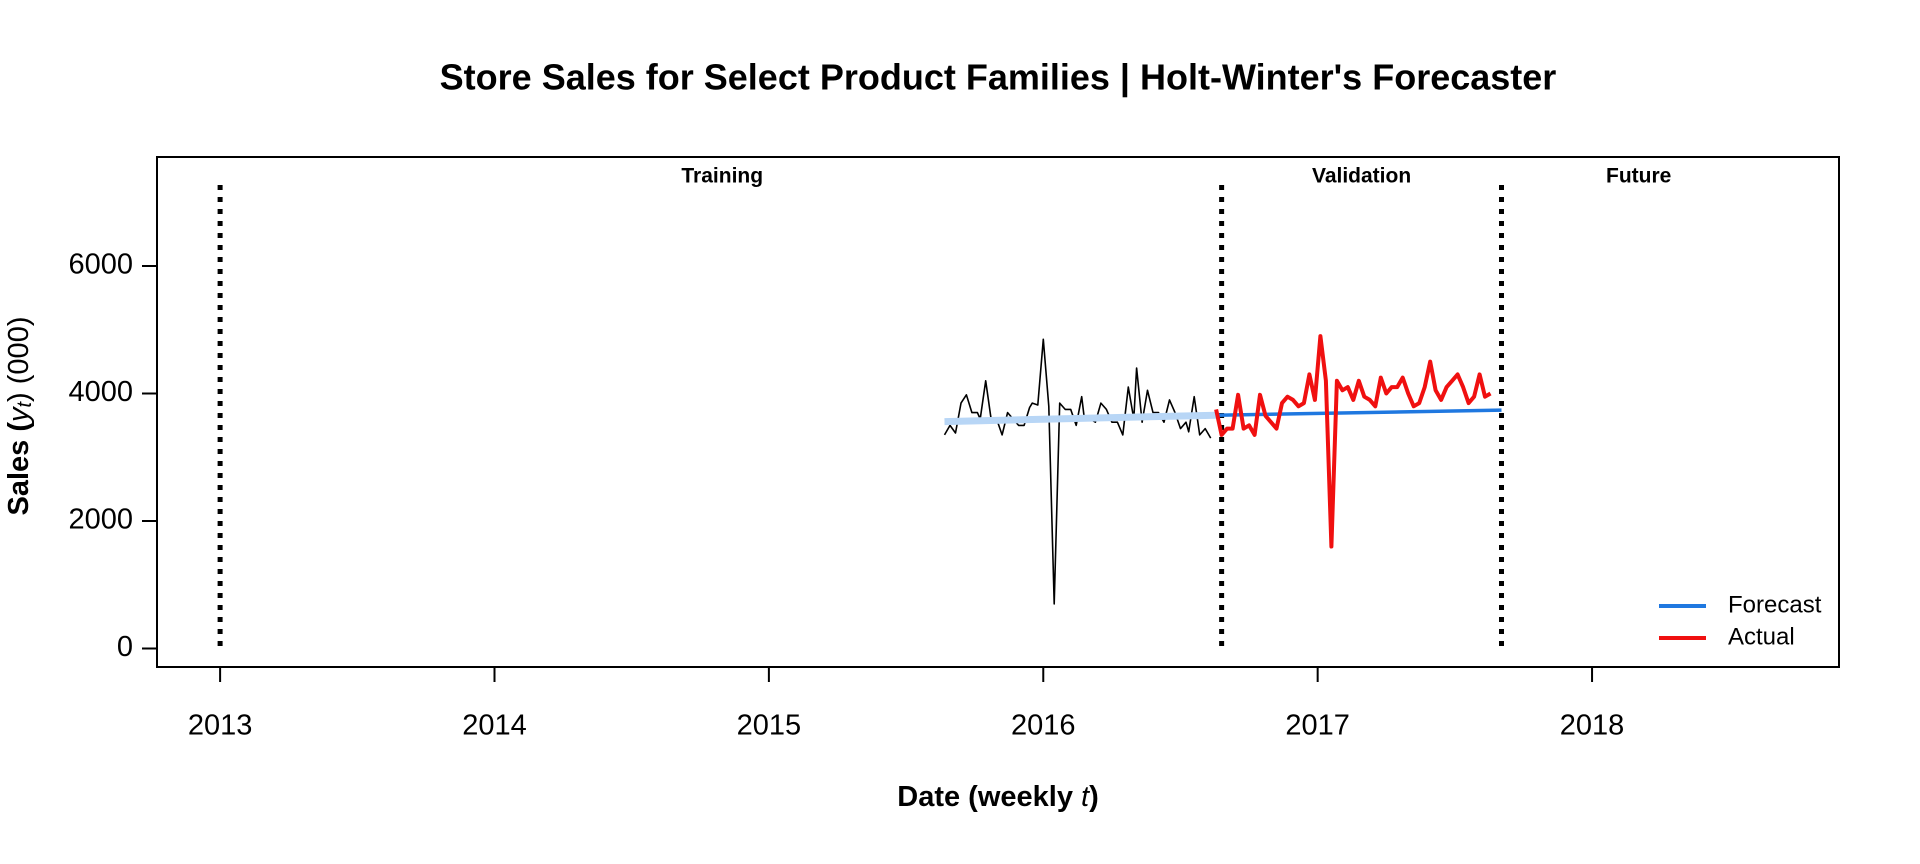 The width and height of the screenshot is (1920, 864). Describe the element at coordinates (19, 359) in the screenshot. I see `y-label-text: ) (000)` at that location.